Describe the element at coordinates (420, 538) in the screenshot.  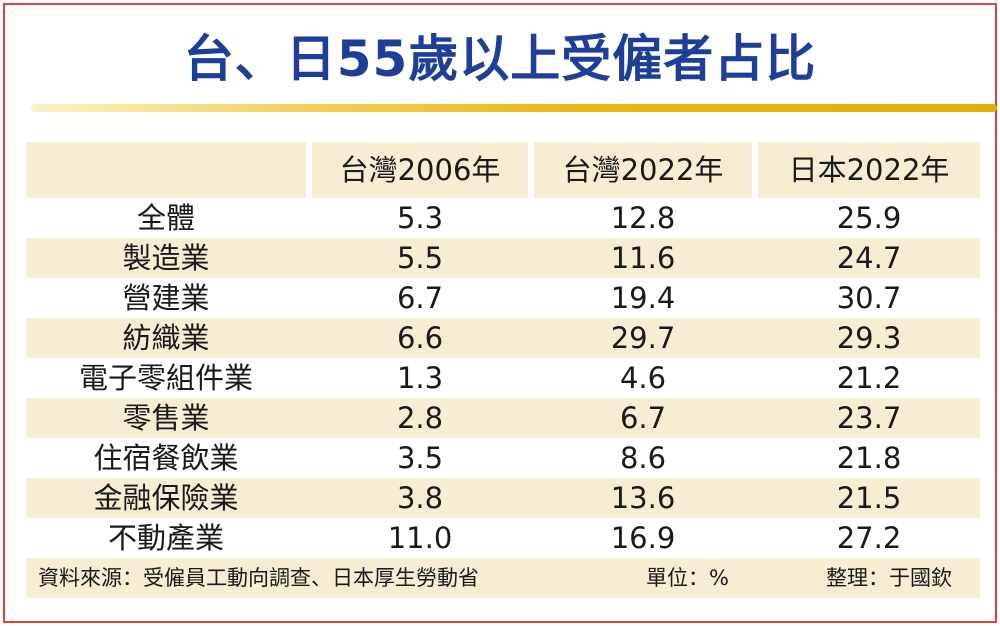
I see `cell-value: 11.0` at that location.